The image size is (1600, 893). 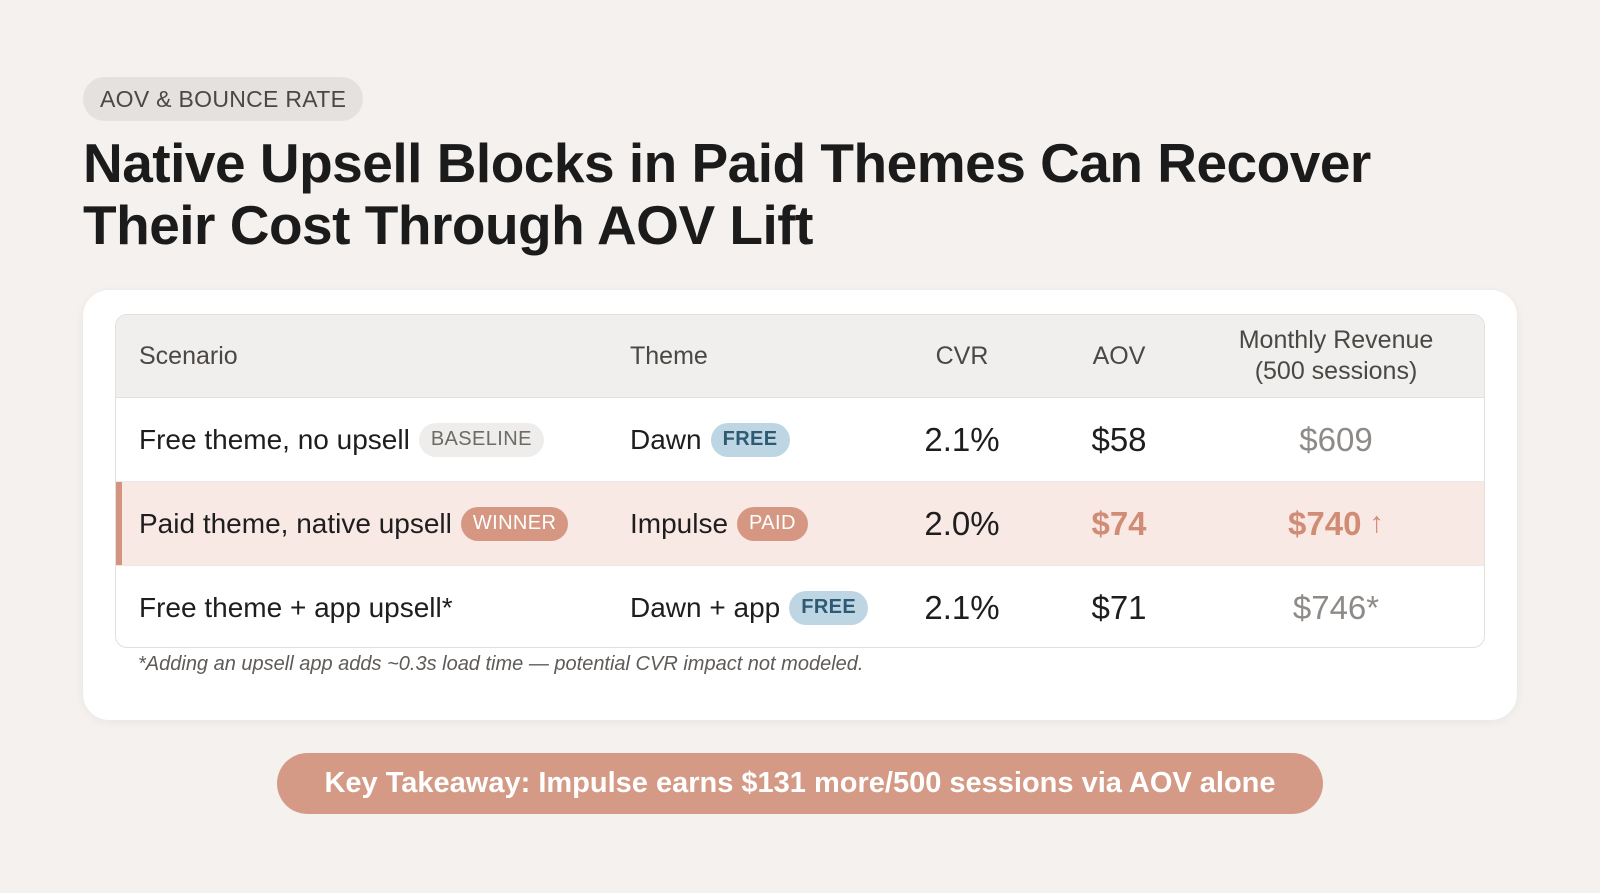 I want to click on cvr-cell: 2.0%, so click(x=962, y=523).